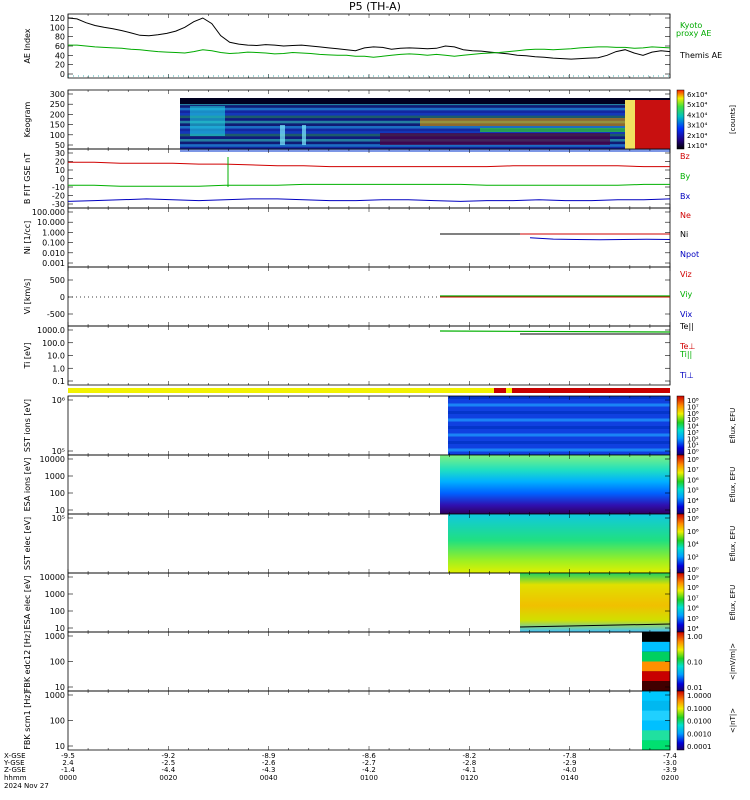 The height and width of the screenshot is (800, 750). Describe the element at coordinates (51, 330) in the screenshot. I see `temperature-panel-ytick-label: 1000.0` at that location.